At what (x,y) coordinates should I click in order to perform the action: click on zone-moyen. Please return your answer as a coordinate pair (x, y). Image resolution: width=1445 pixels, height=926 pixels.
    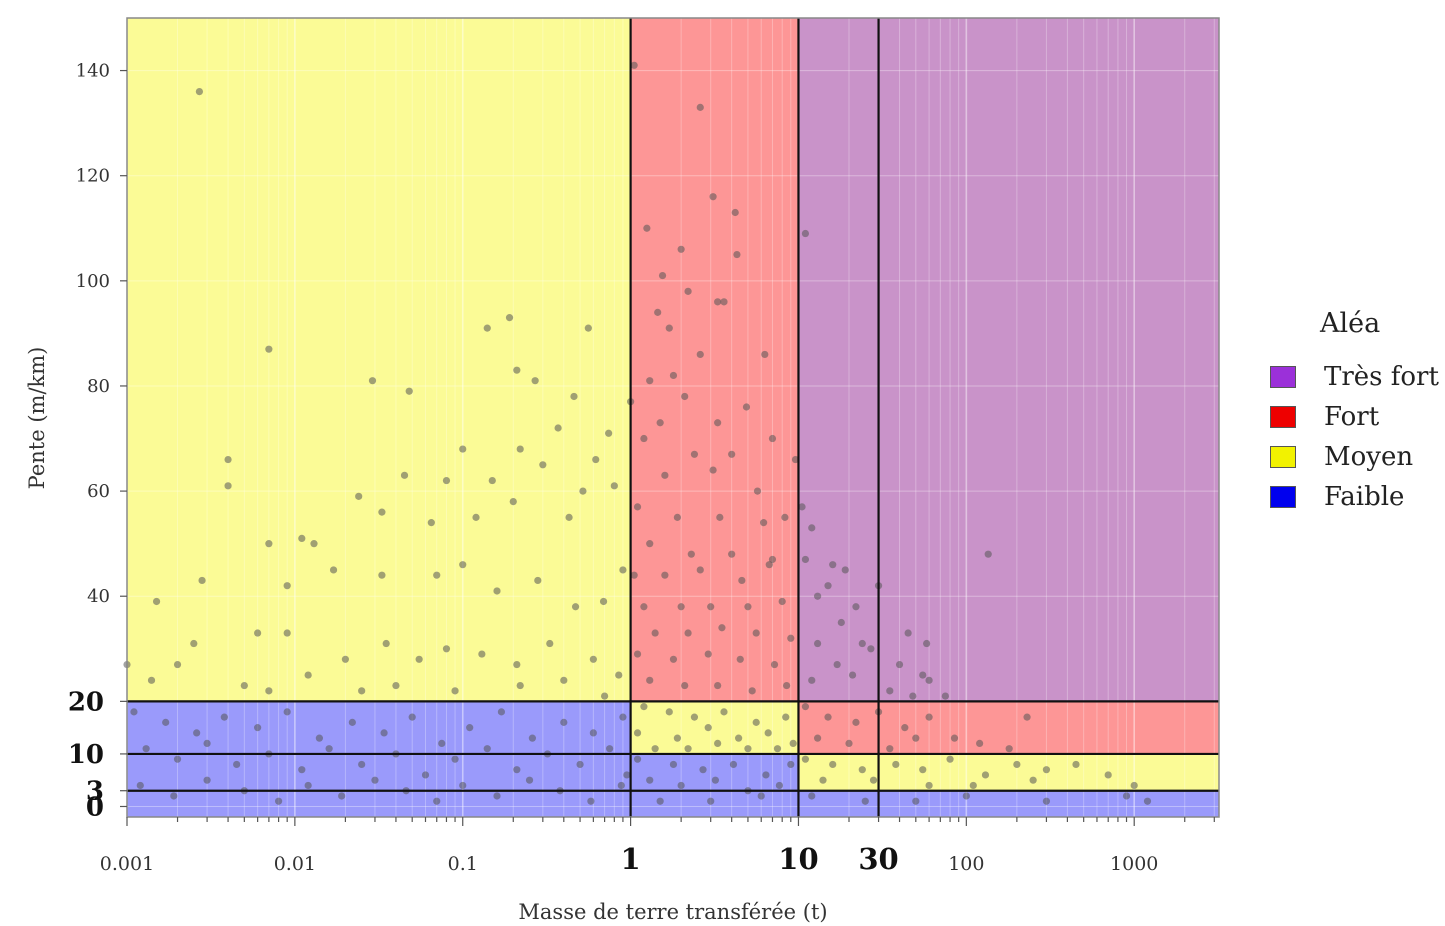
    Looking at the image, I should click on (1008, 772).